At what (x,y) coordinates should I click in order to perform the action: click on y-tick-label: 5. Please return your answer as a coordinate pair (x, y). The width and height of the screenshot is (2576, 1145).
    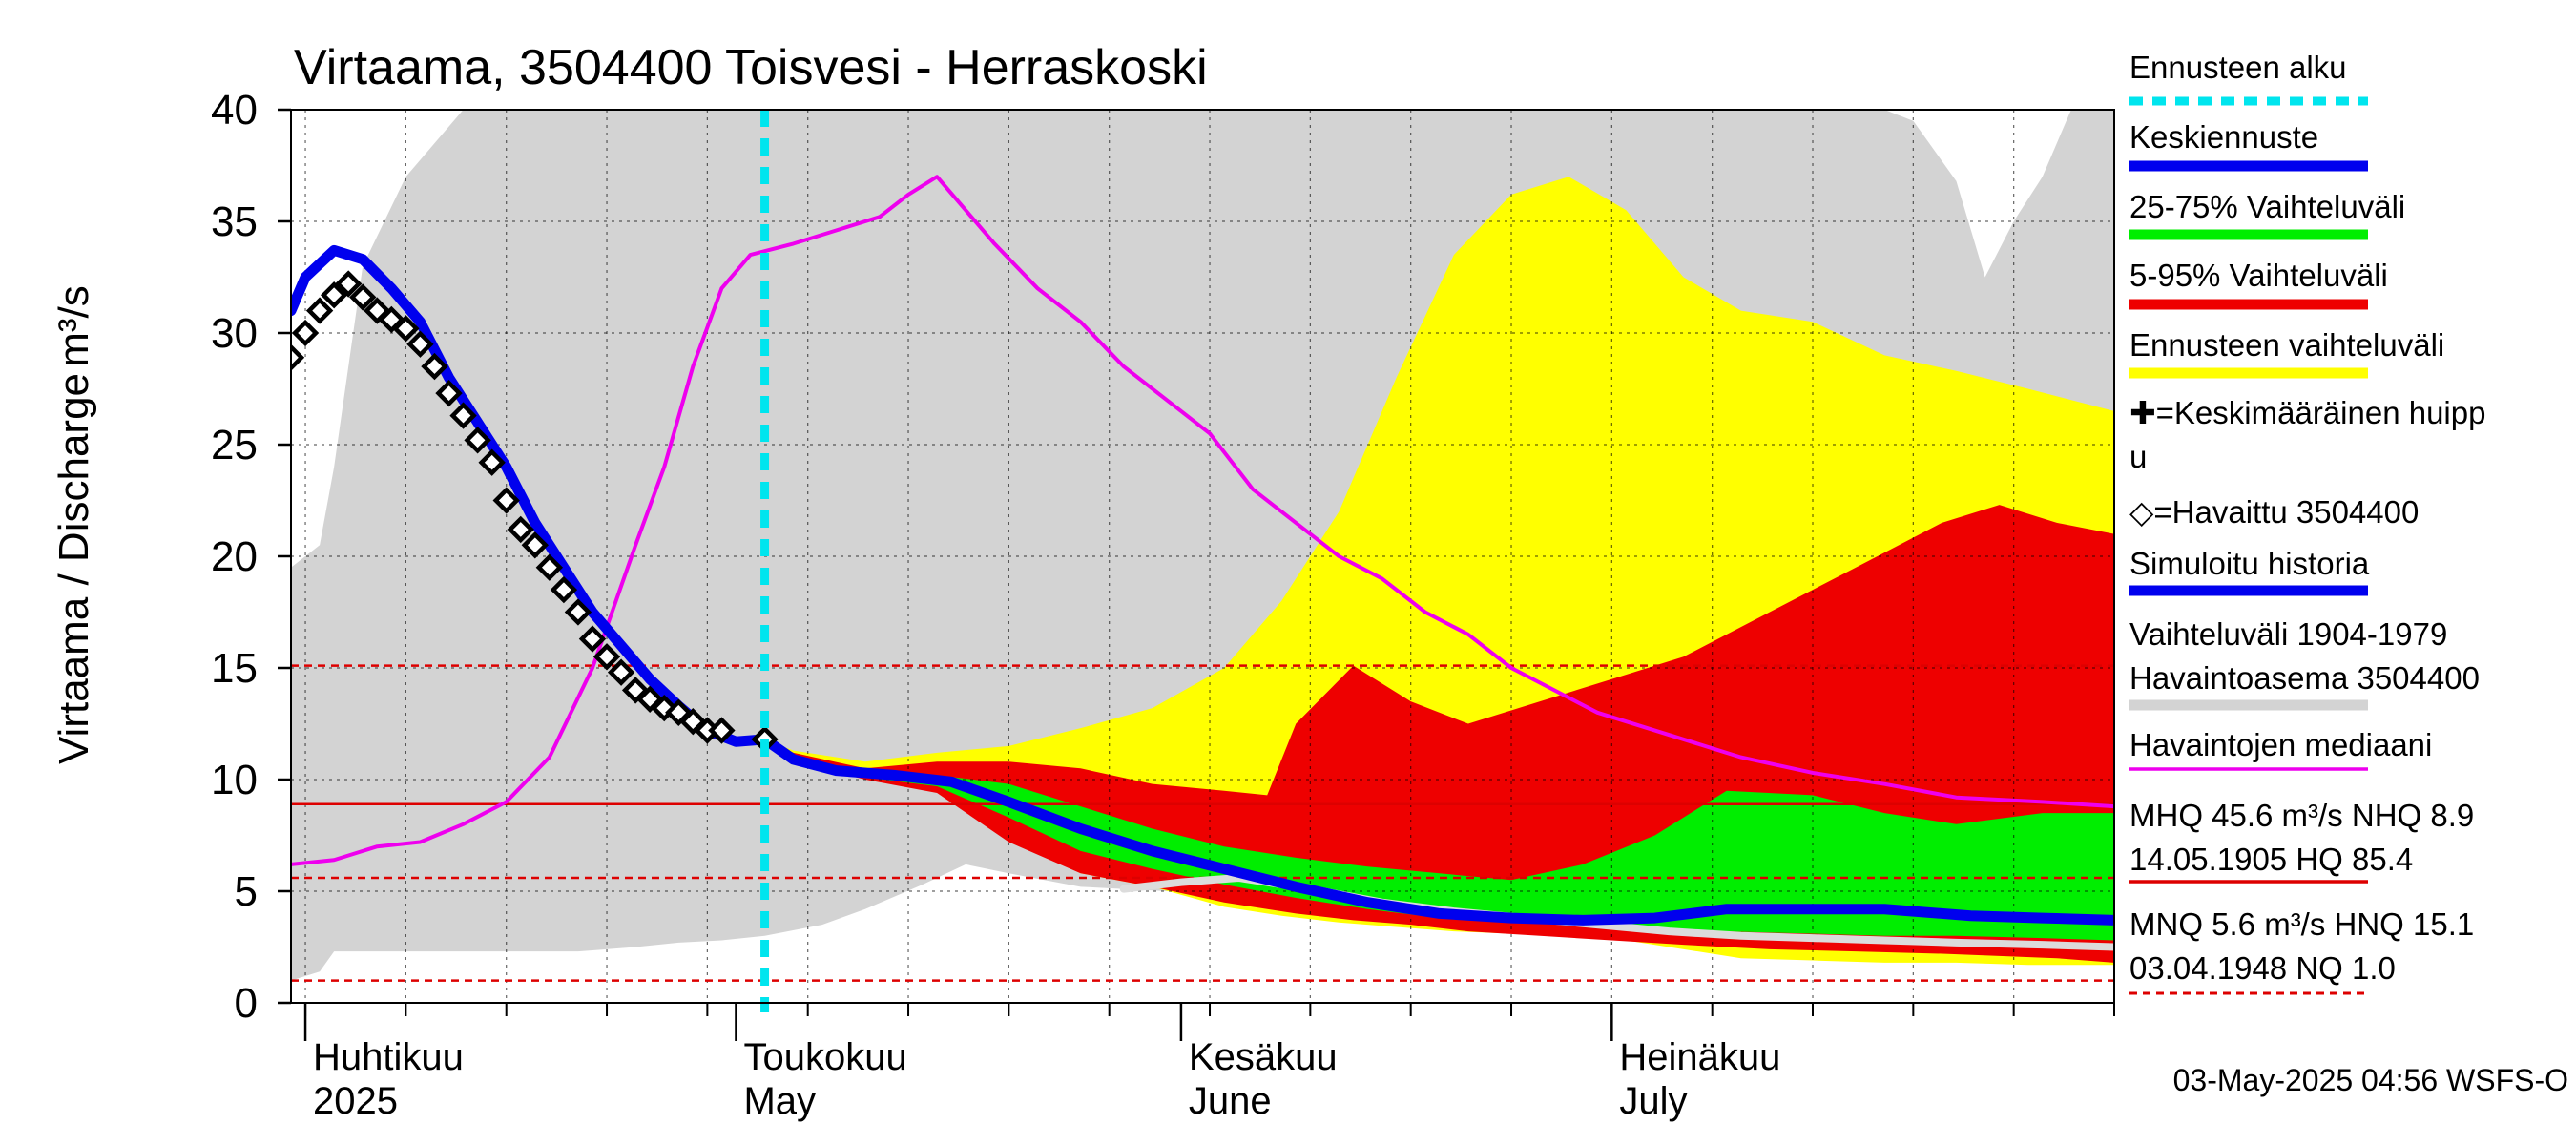
    Looking at the image, I should click on (246, 892).